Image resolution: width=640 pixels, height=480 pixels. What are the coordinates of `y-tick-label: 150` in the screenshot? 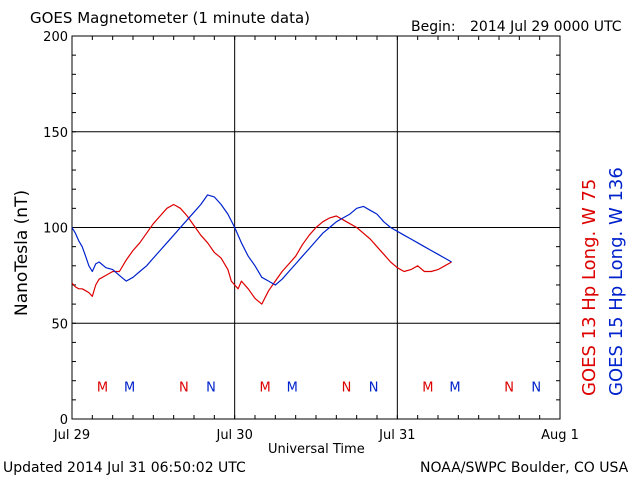 It's located at (55, 133).